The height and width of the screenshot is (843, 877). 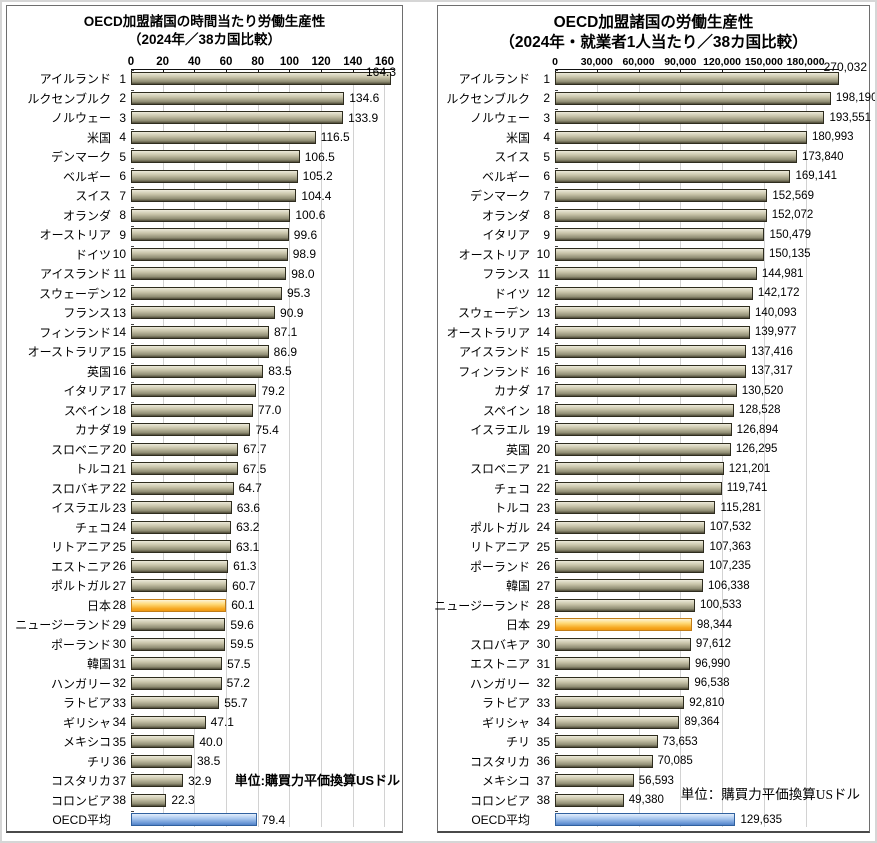 What do you see at coordinates (697, 508) in the screenshot?
I see `bar-cell: 115,281` at bounding box center [697, 508].